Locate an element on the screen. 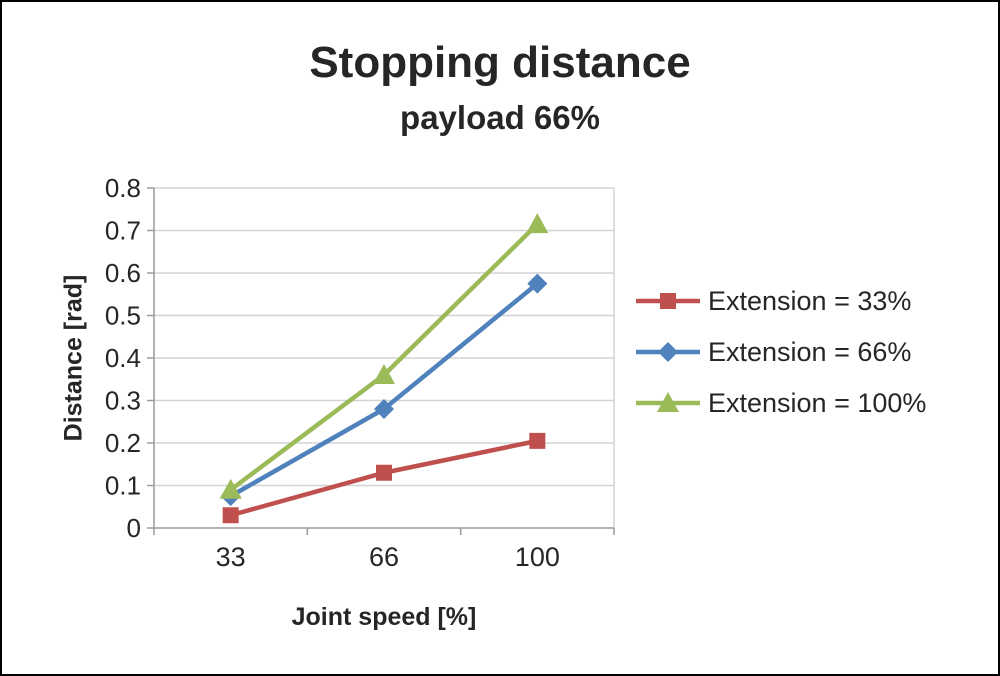 The height and width of the screenshot is (676, 1000). chart-subtitle: payload 66% is located at coordinates (500, 117).